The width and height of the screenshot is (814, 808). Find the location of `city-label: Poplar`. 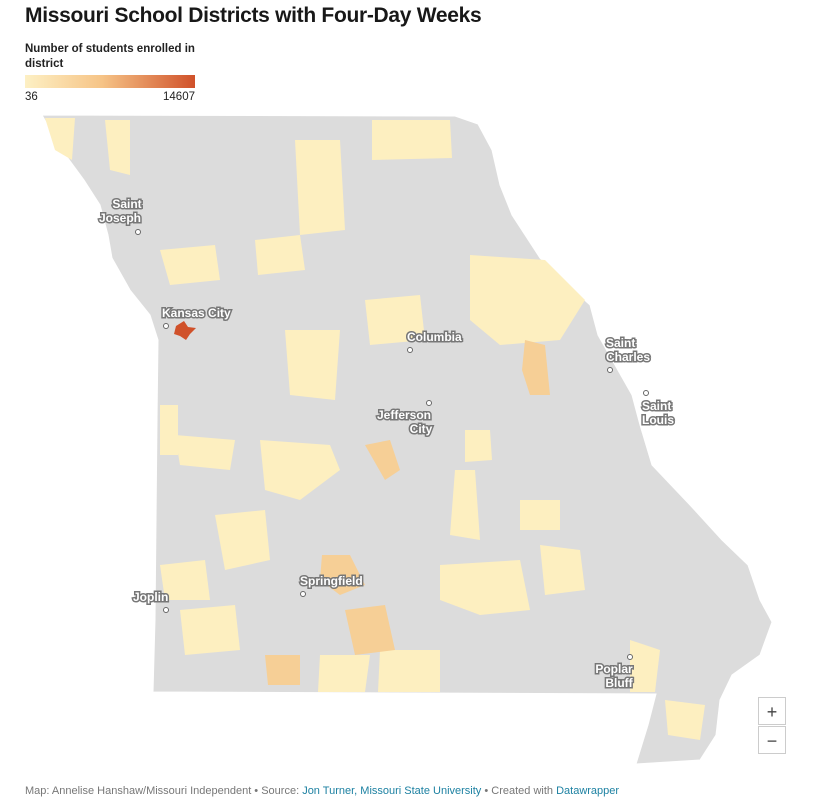

city-label: Poplar is located at coordinates (614, 669).